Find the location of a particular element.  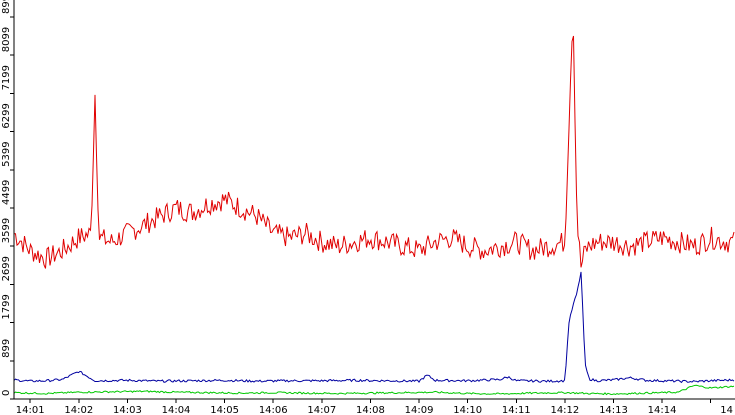

x-tick-label: 14:06 is located at coordinates (273, 410).